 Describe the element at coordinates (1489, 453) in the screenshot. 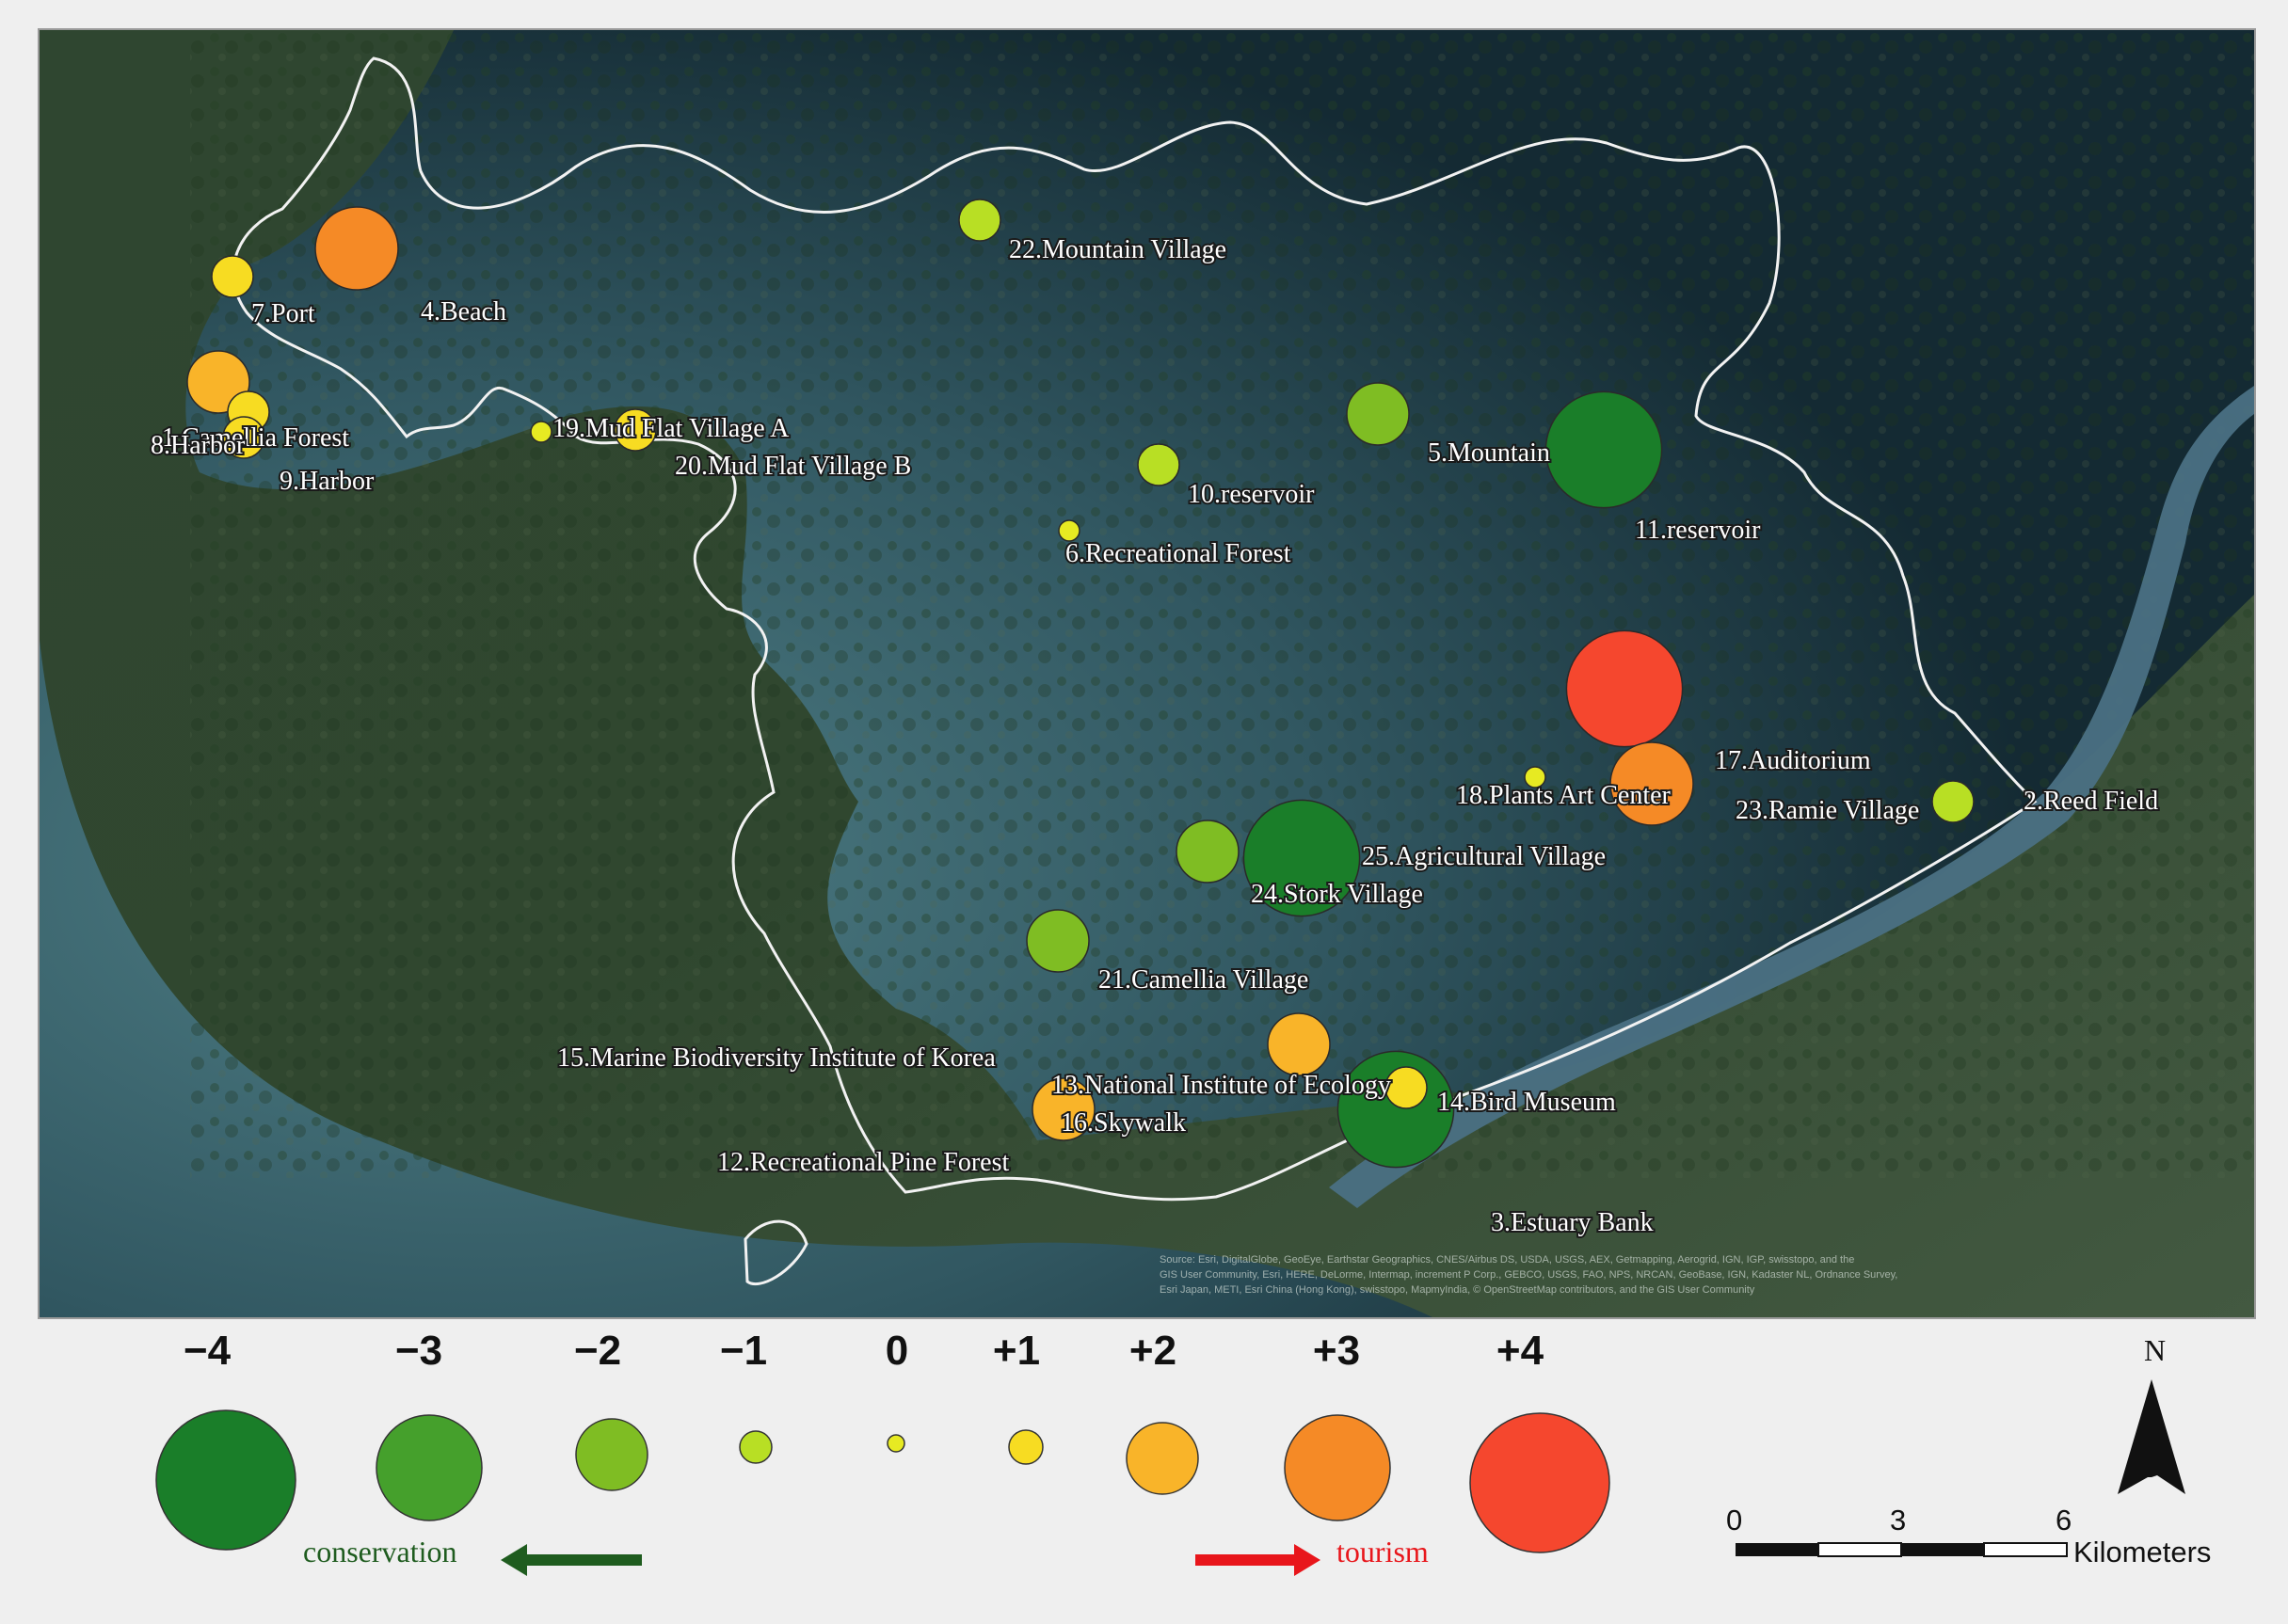

I see `site-label-5: 5.Mountain` at that location.